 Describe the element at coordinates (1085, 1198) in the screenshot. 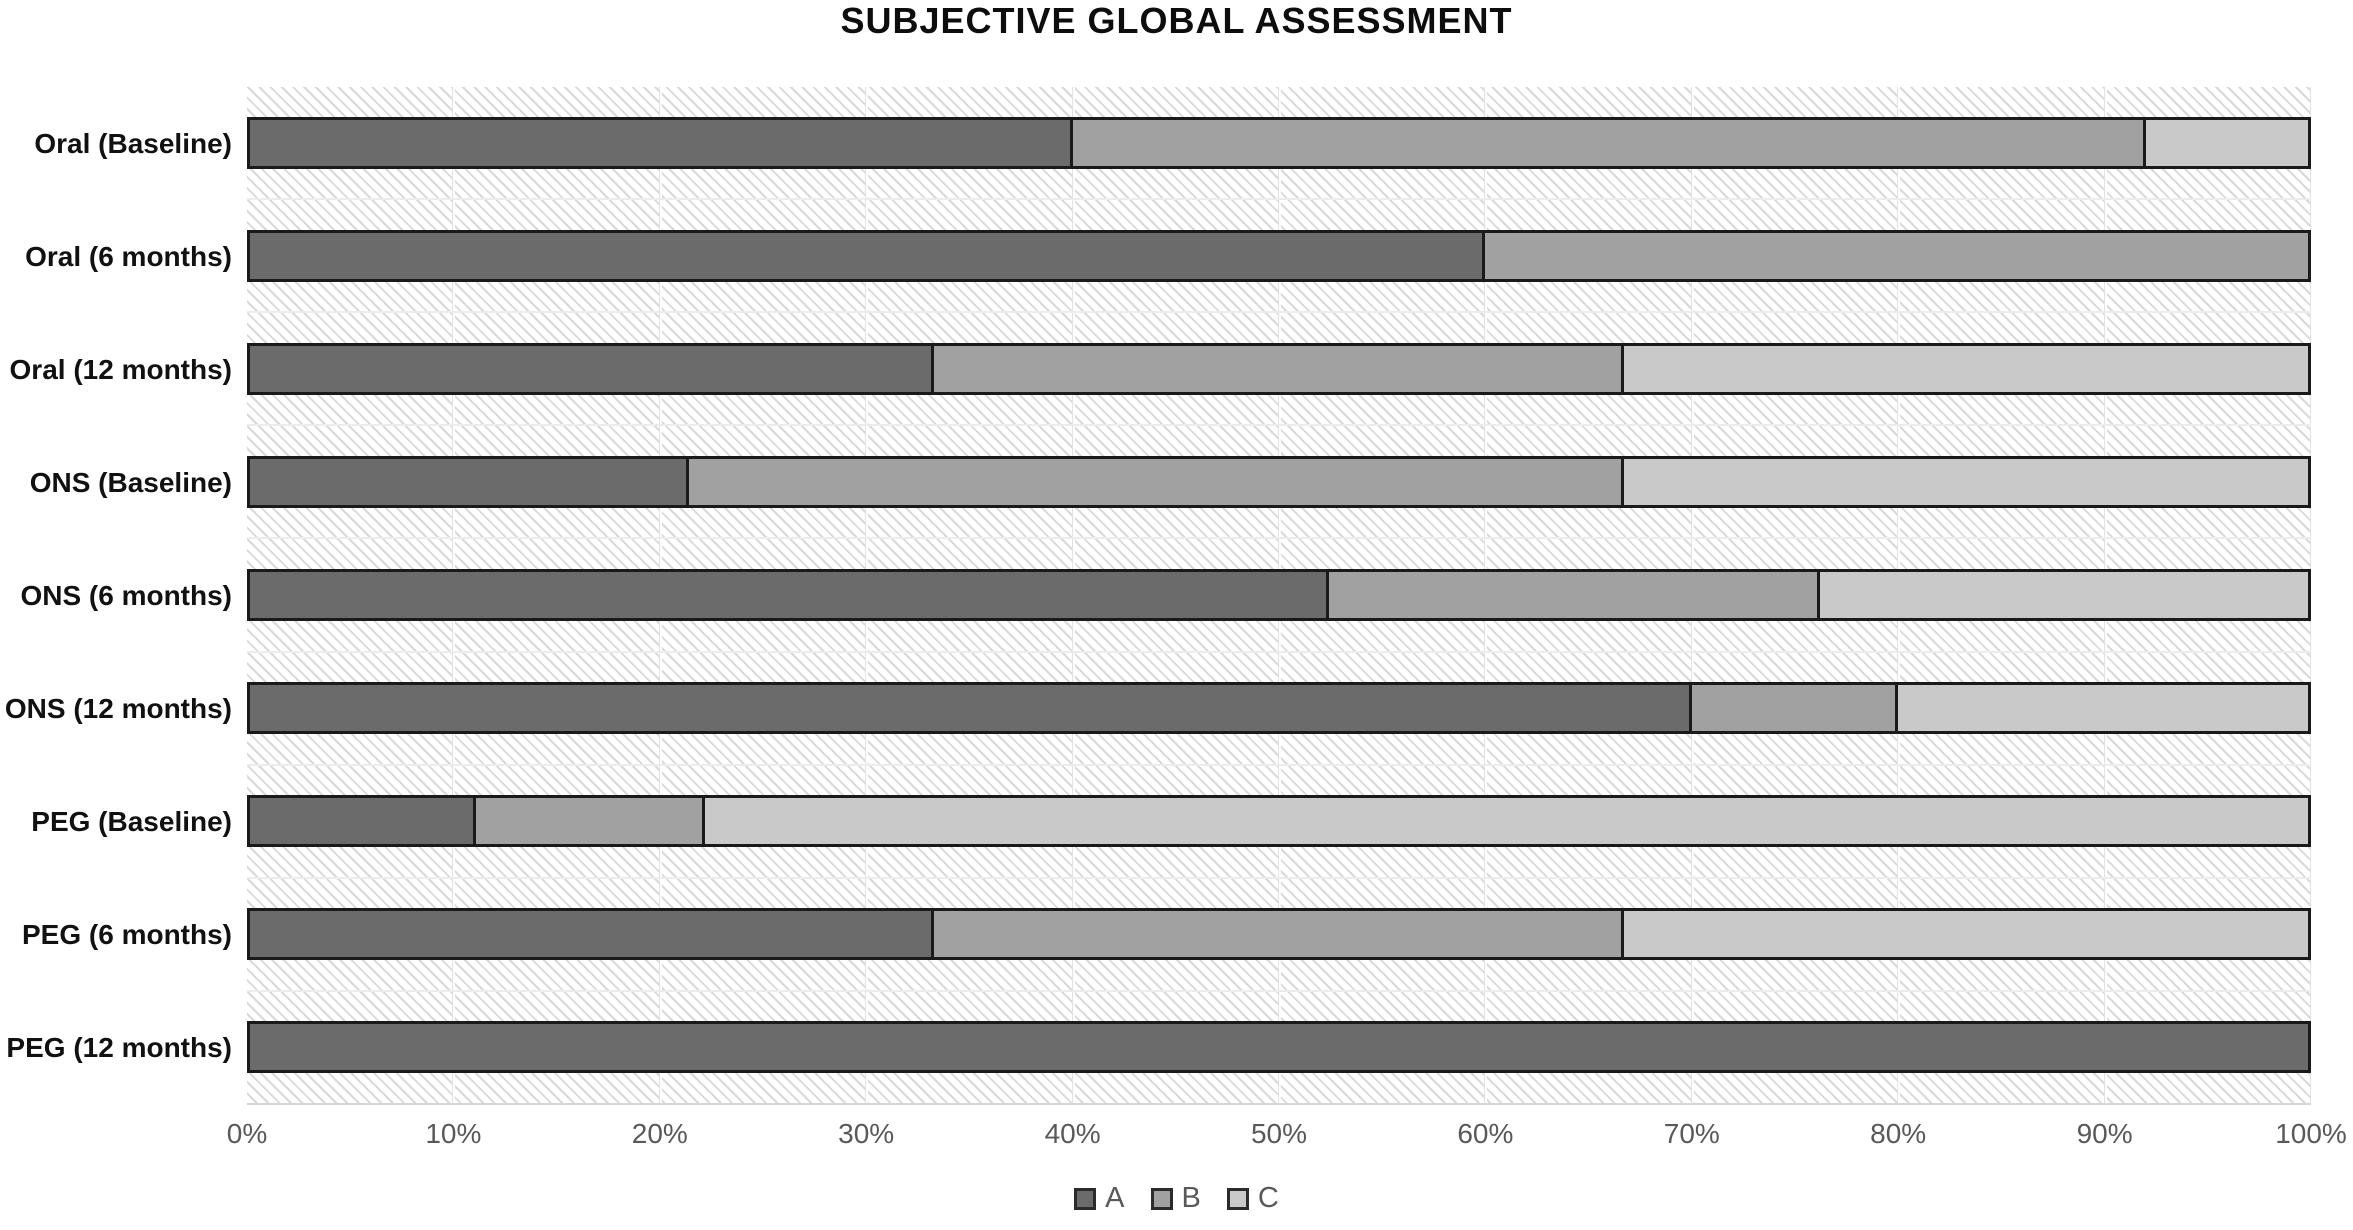

I see `legend-swatch-a` at that location.